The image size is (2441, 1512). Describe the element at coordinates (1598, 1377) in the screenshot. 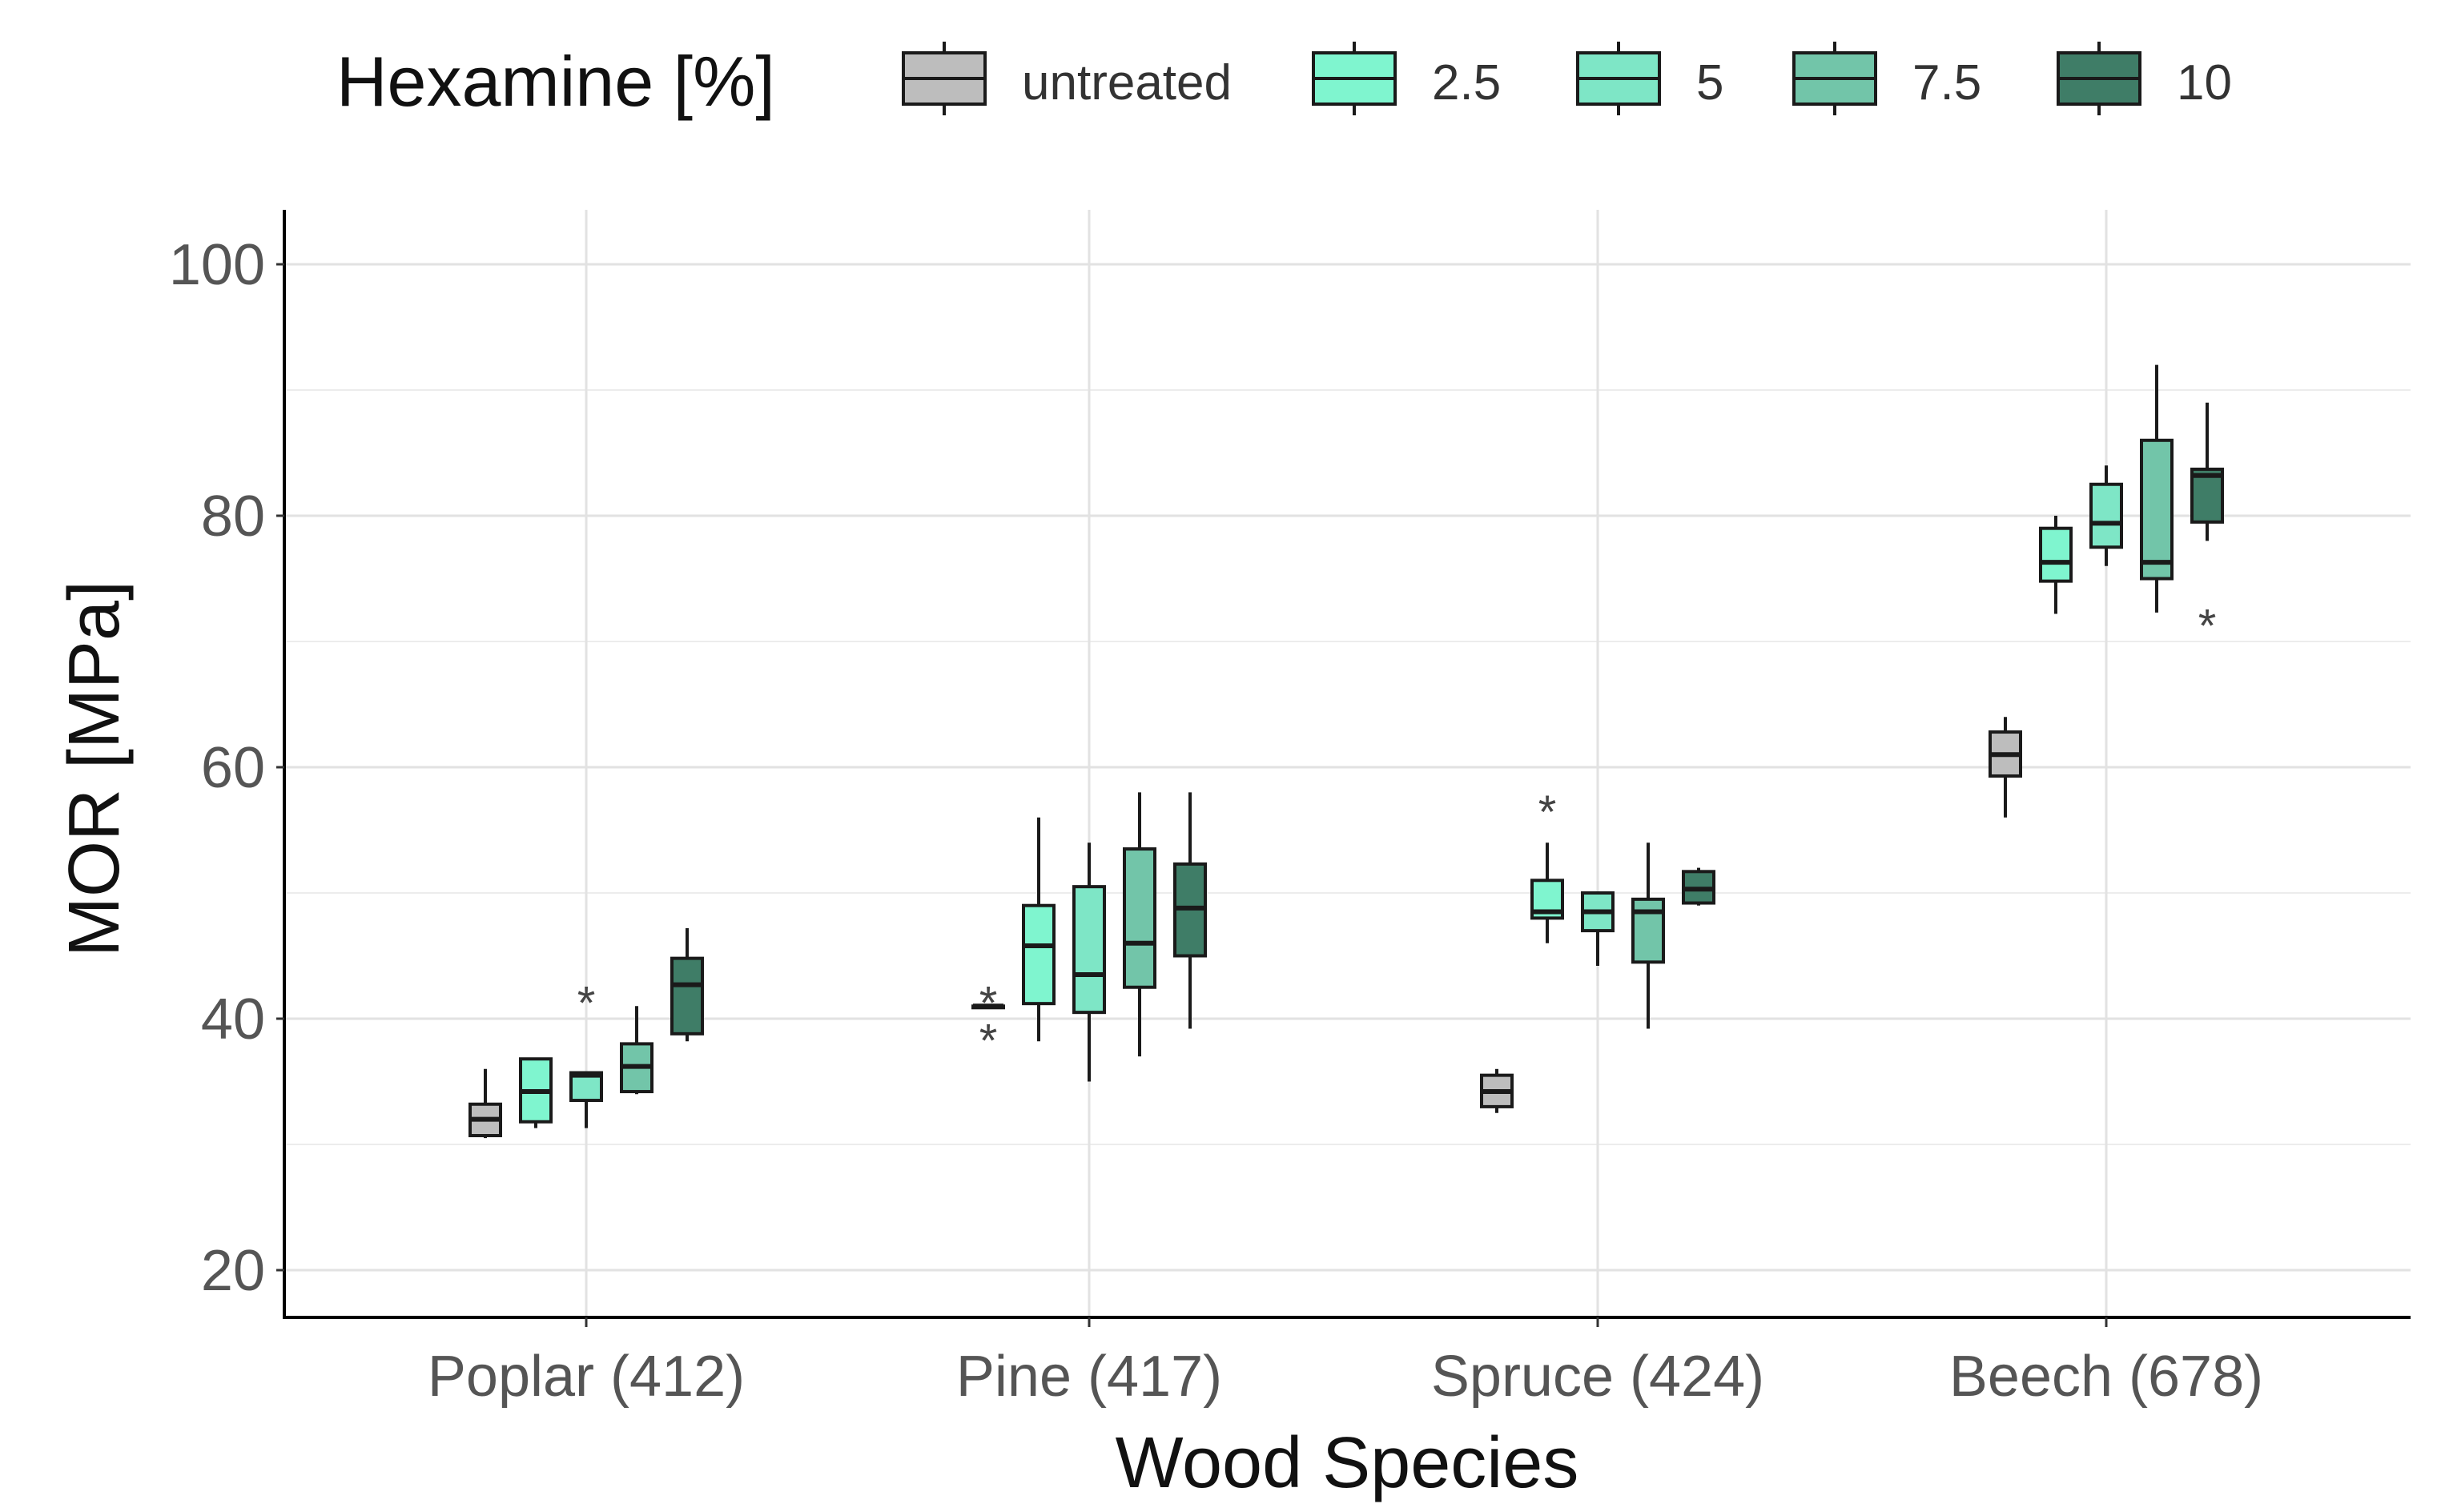

I see `x-tick-label: Spruce (424)` at that location.